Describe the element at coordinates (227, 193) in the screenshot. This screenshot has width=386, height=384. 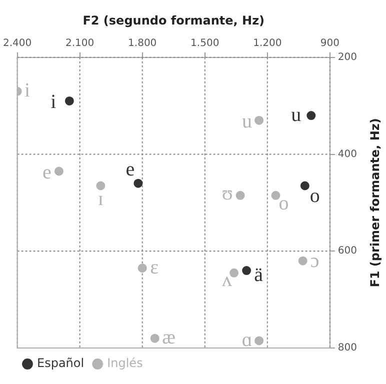
I see `data-label: ʊ` at that location.